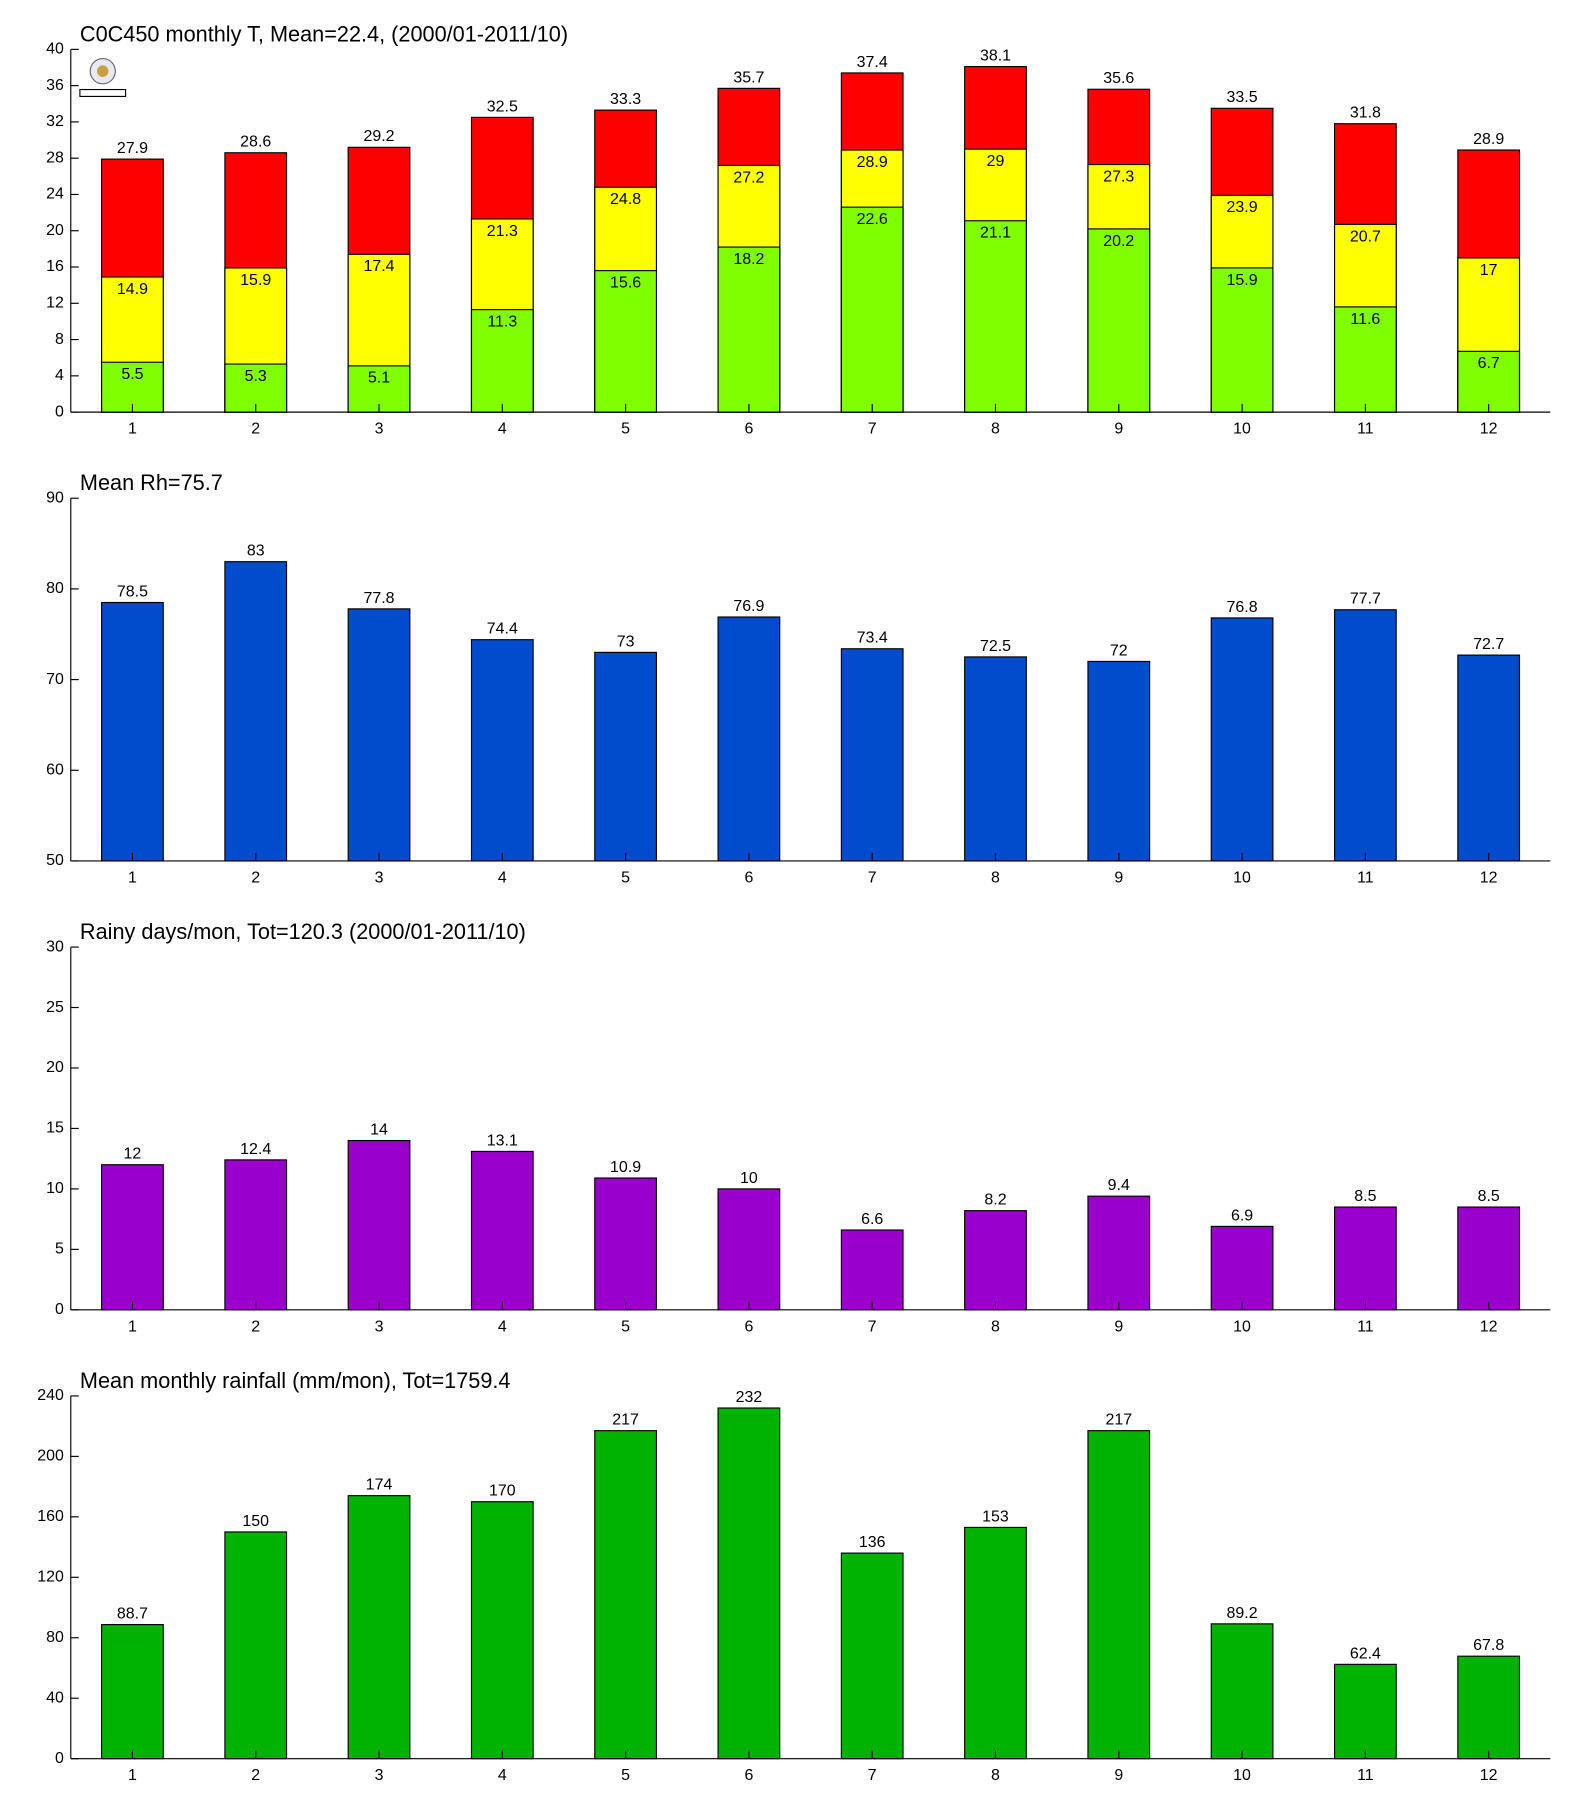  What do you see at coordinates (1489, 270) in the screenshot?
I see `value-label: 17` at bounding box center [1489, 270].